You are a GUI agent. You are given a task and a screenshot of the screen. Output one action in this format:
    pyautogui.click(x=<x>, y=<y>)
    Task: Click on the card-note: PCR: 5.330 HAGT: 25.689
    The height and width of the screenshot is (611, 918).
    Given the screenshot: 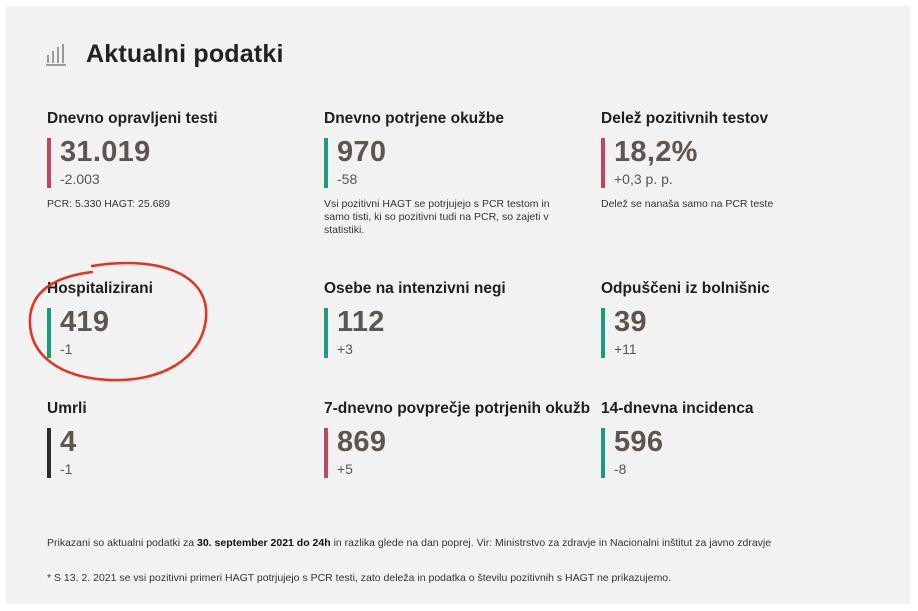 What is the action you would take?
    pyautogui.click(x=109, y=204)
    